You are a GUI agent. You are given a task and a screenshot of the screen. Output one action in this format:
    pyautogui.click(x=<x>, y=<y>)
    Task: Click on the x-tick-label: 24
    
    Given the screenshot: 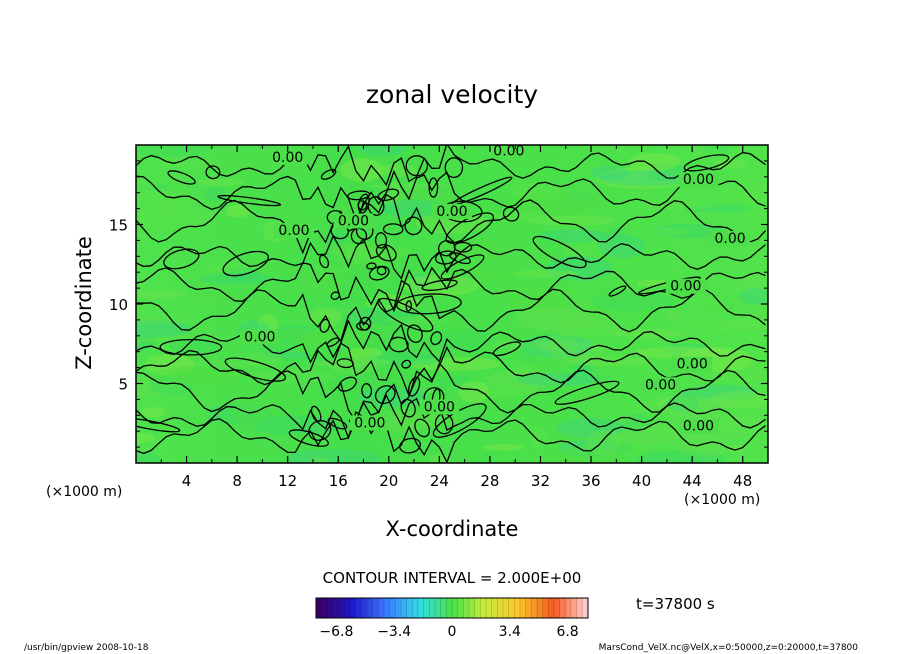 What is the action you would take?
    pyautogui.click(x=439, y=481)
    